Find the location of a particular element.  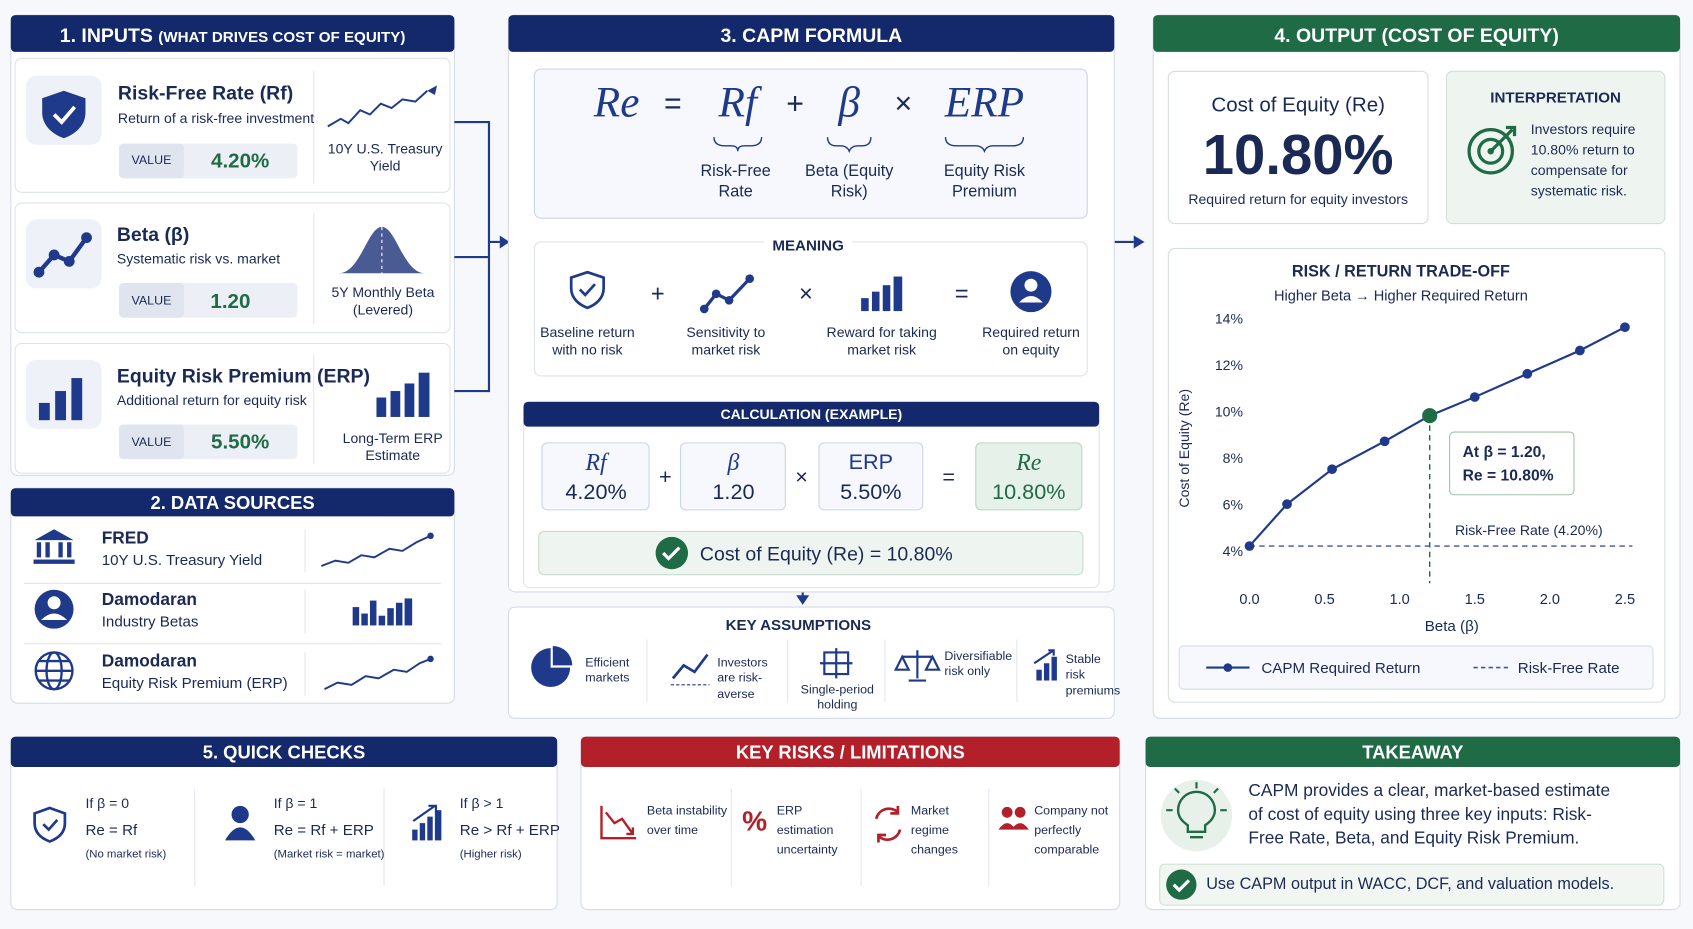

input-desc: Additional return for equity risk is located at coordinates (211, 400).